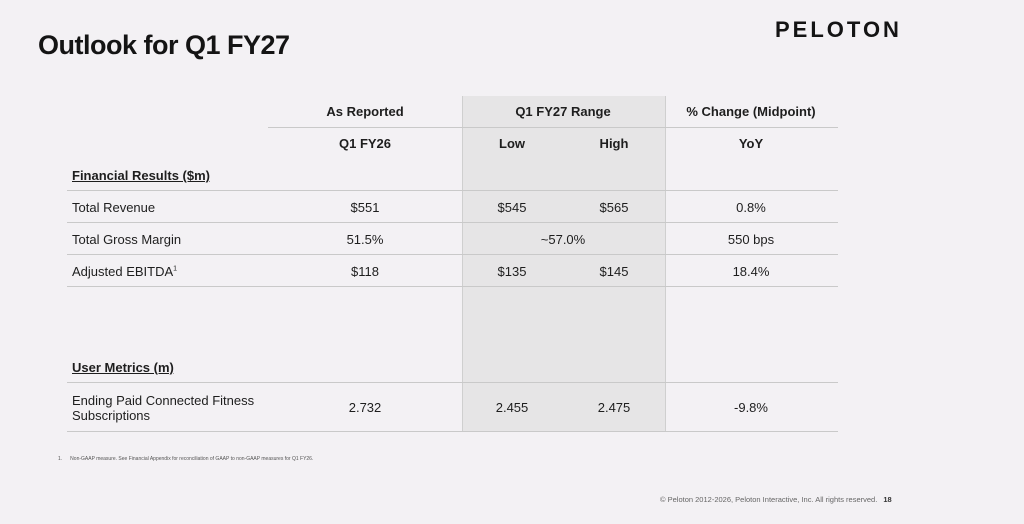  I want to click on range-column-shade, so click(564, 264).